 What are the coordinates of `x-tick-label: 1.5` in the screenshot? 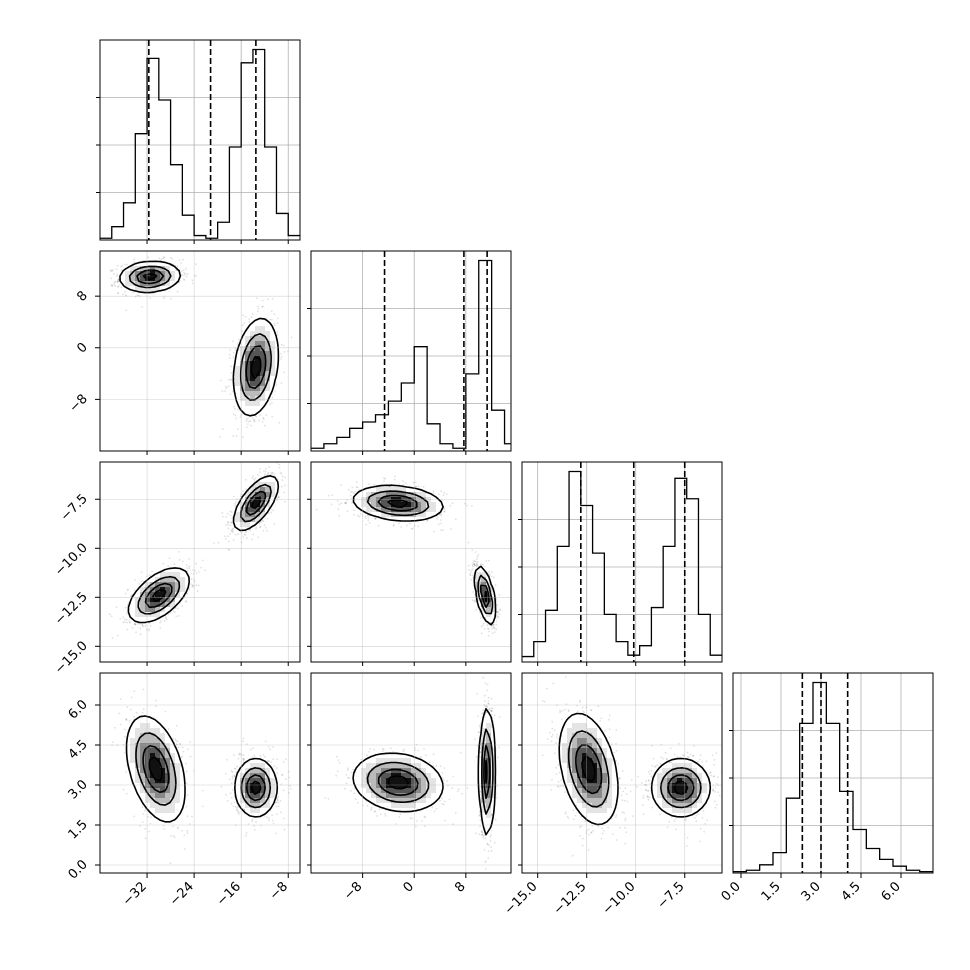 It's located at (771, 891).